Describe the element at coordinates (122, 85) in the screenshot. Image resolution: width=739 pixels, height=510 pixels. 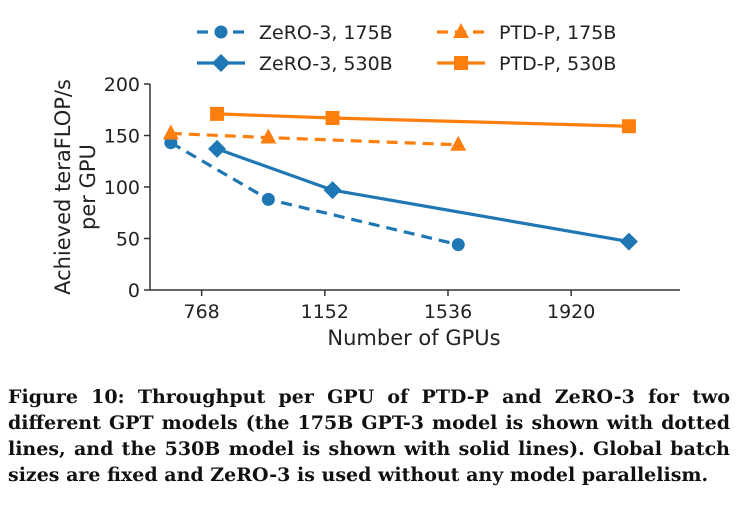
I see `y-tick-label: 200` at that location.